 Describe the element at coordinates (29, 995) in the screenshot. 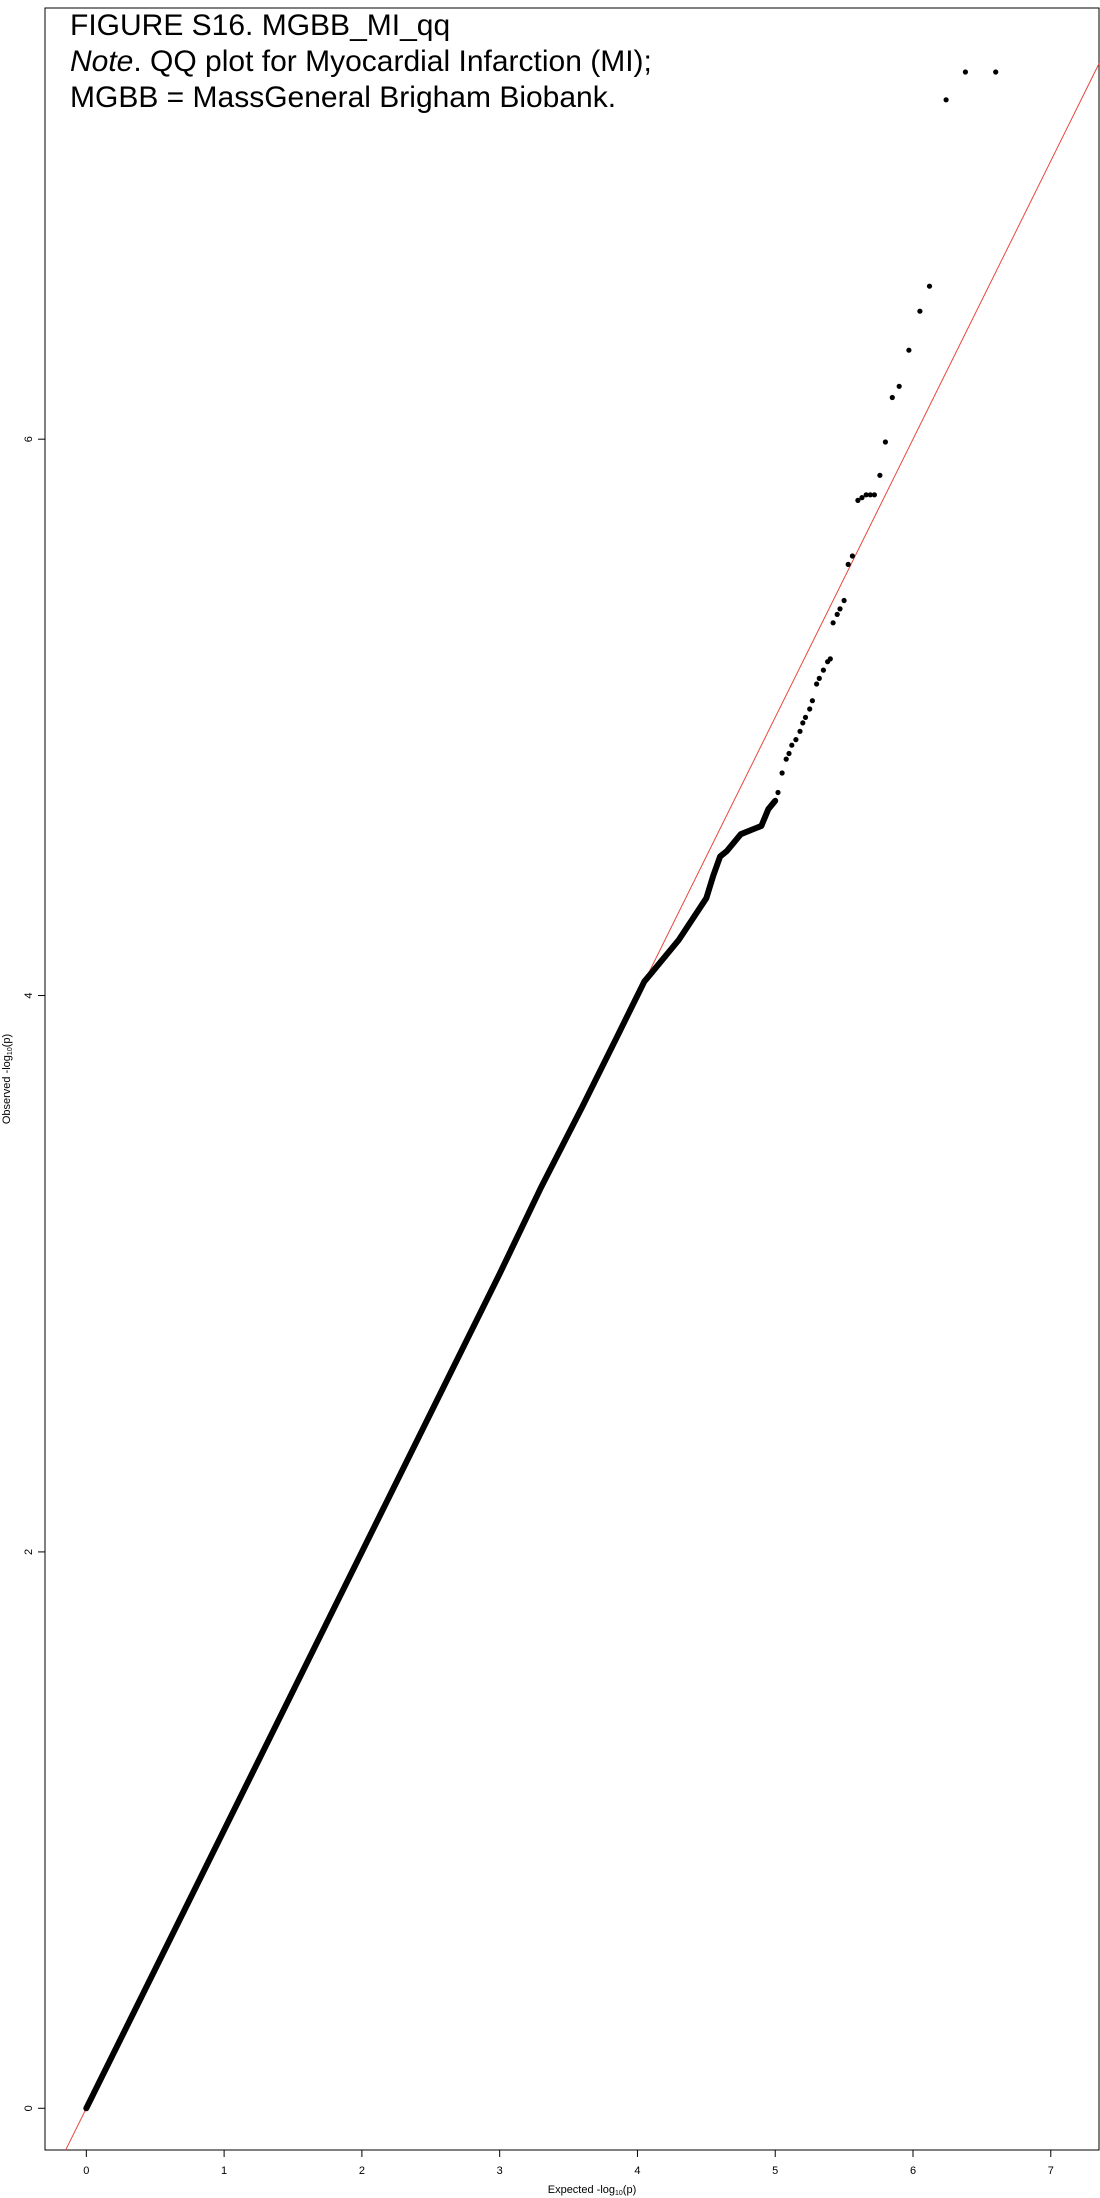

I see `y-tick-label-4: 4` at that location.